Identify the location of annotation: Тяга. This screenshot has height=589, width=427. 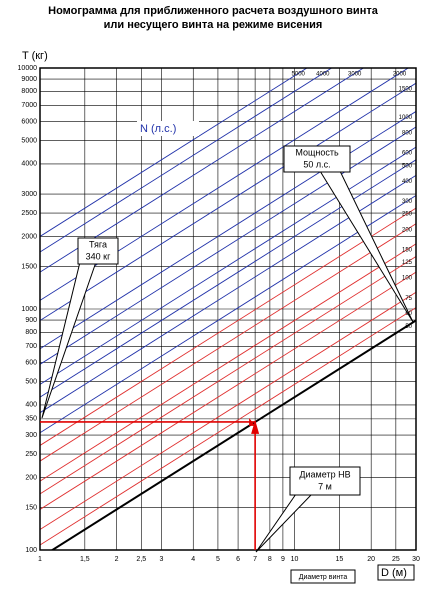
(98, 244).